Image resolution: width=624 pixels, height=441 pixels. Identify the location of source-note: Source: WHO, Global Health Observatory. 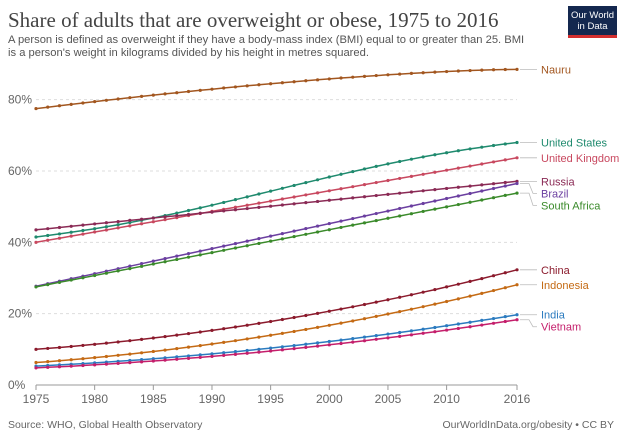
(105, 425).